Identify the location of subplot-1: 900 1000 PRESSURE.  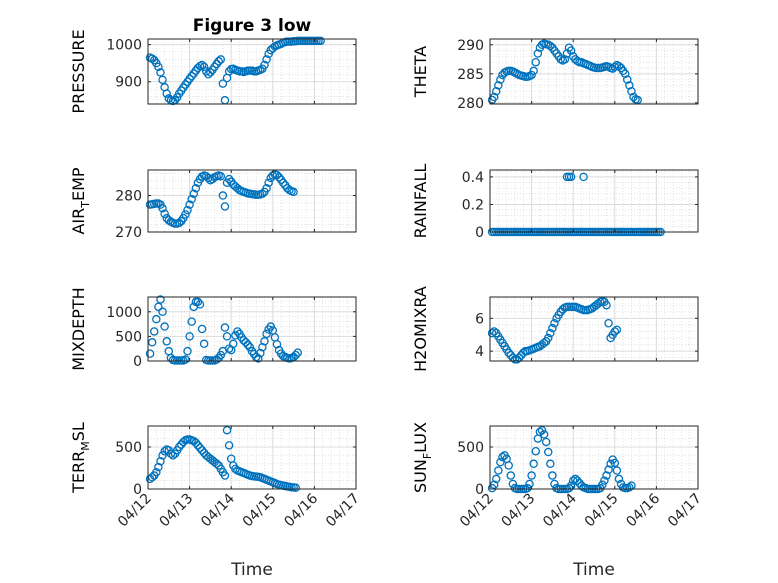
(213, 71).